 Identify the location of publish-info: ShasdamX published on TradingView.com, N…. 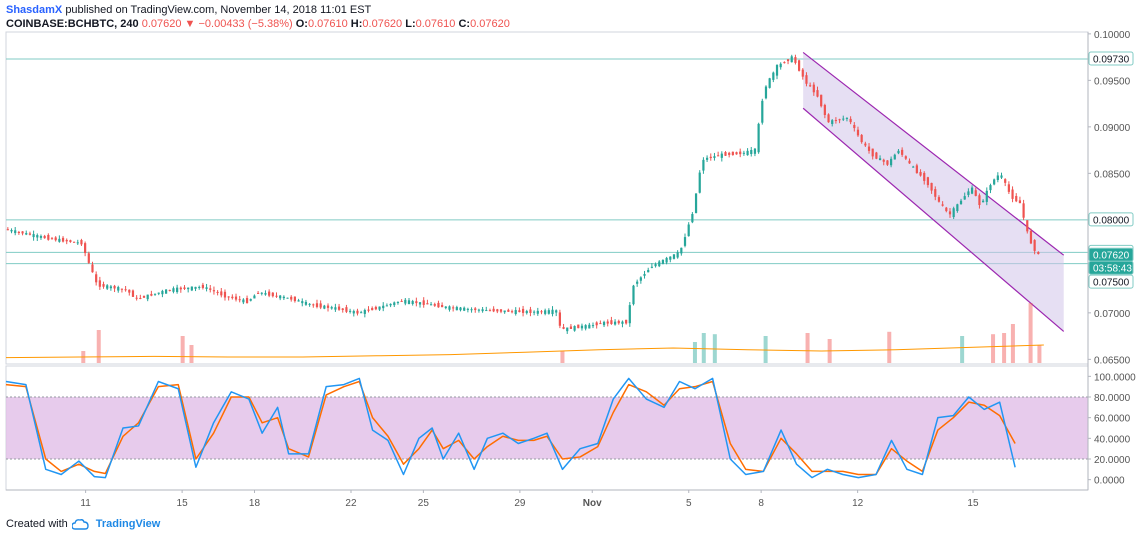
(188, 10).